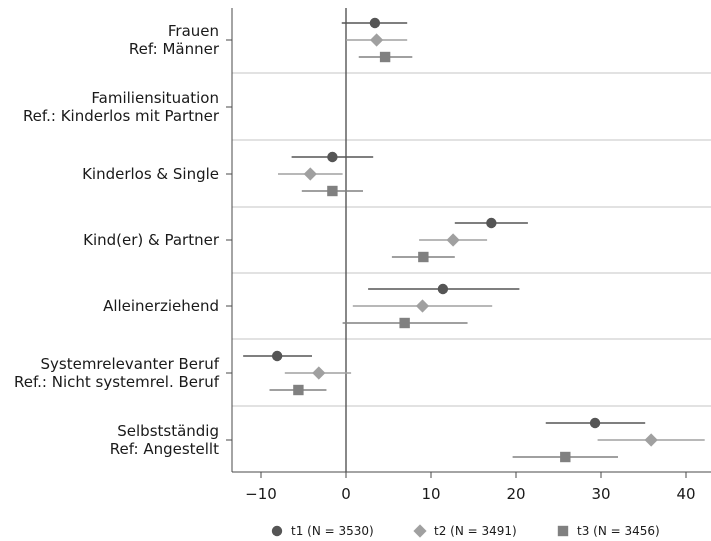 The image size is (711, 541). I want to click on category-label: Ref: Männer, so click(174, 49).